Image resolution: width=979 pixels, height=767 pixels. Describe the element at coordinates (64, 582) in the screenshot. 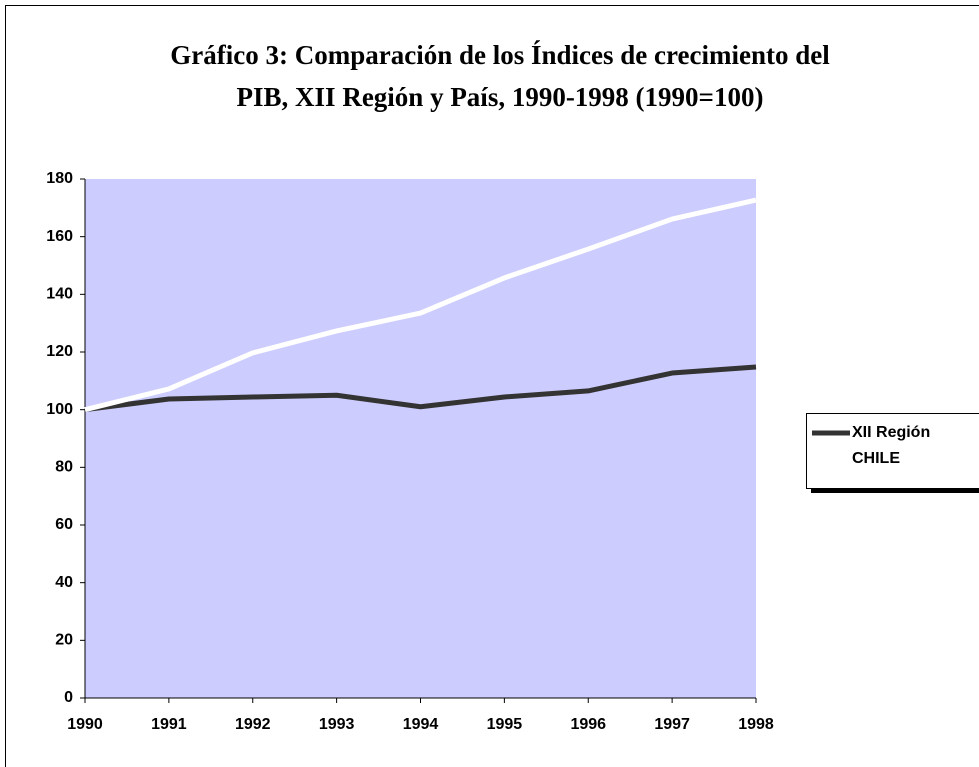

I see `y-tick-label: 40` at that location.